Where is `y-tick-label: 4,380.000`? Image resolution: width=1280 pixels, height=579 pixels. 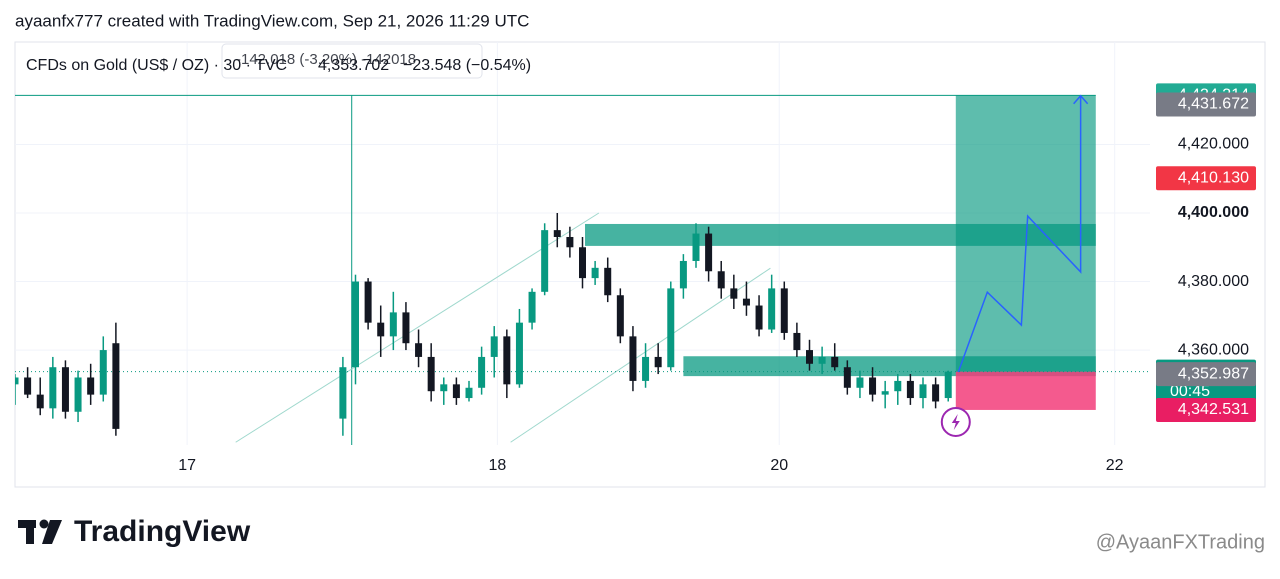
y-tick-label: 4,380.000 is located at coordinates (1213, 281).